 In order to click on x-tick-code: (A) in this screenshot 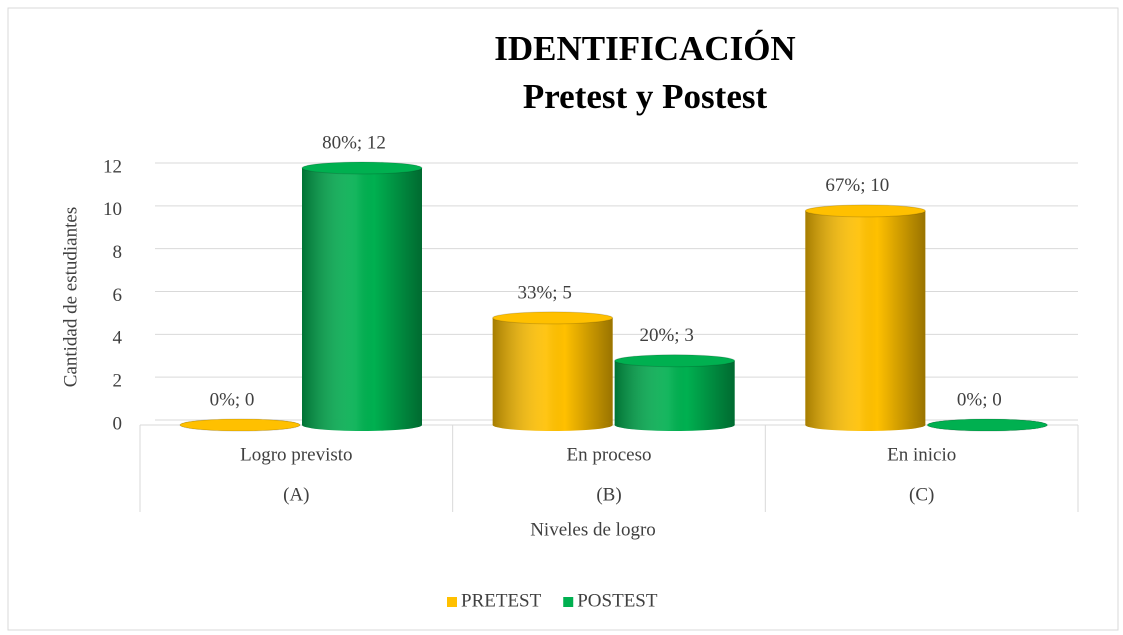, I will do `click(296, 494)`.